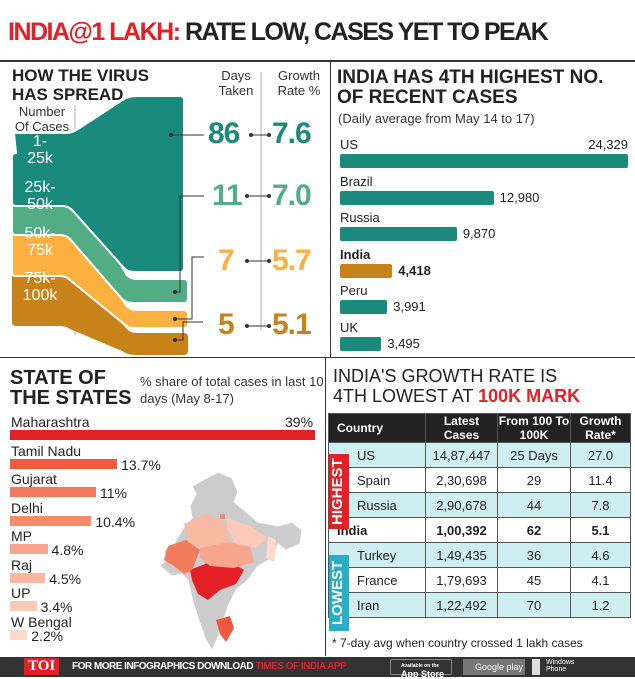  Describe the element at coordinates (461, 605) in the screenshot. I see `table-cell: 1,22,492` at that location.